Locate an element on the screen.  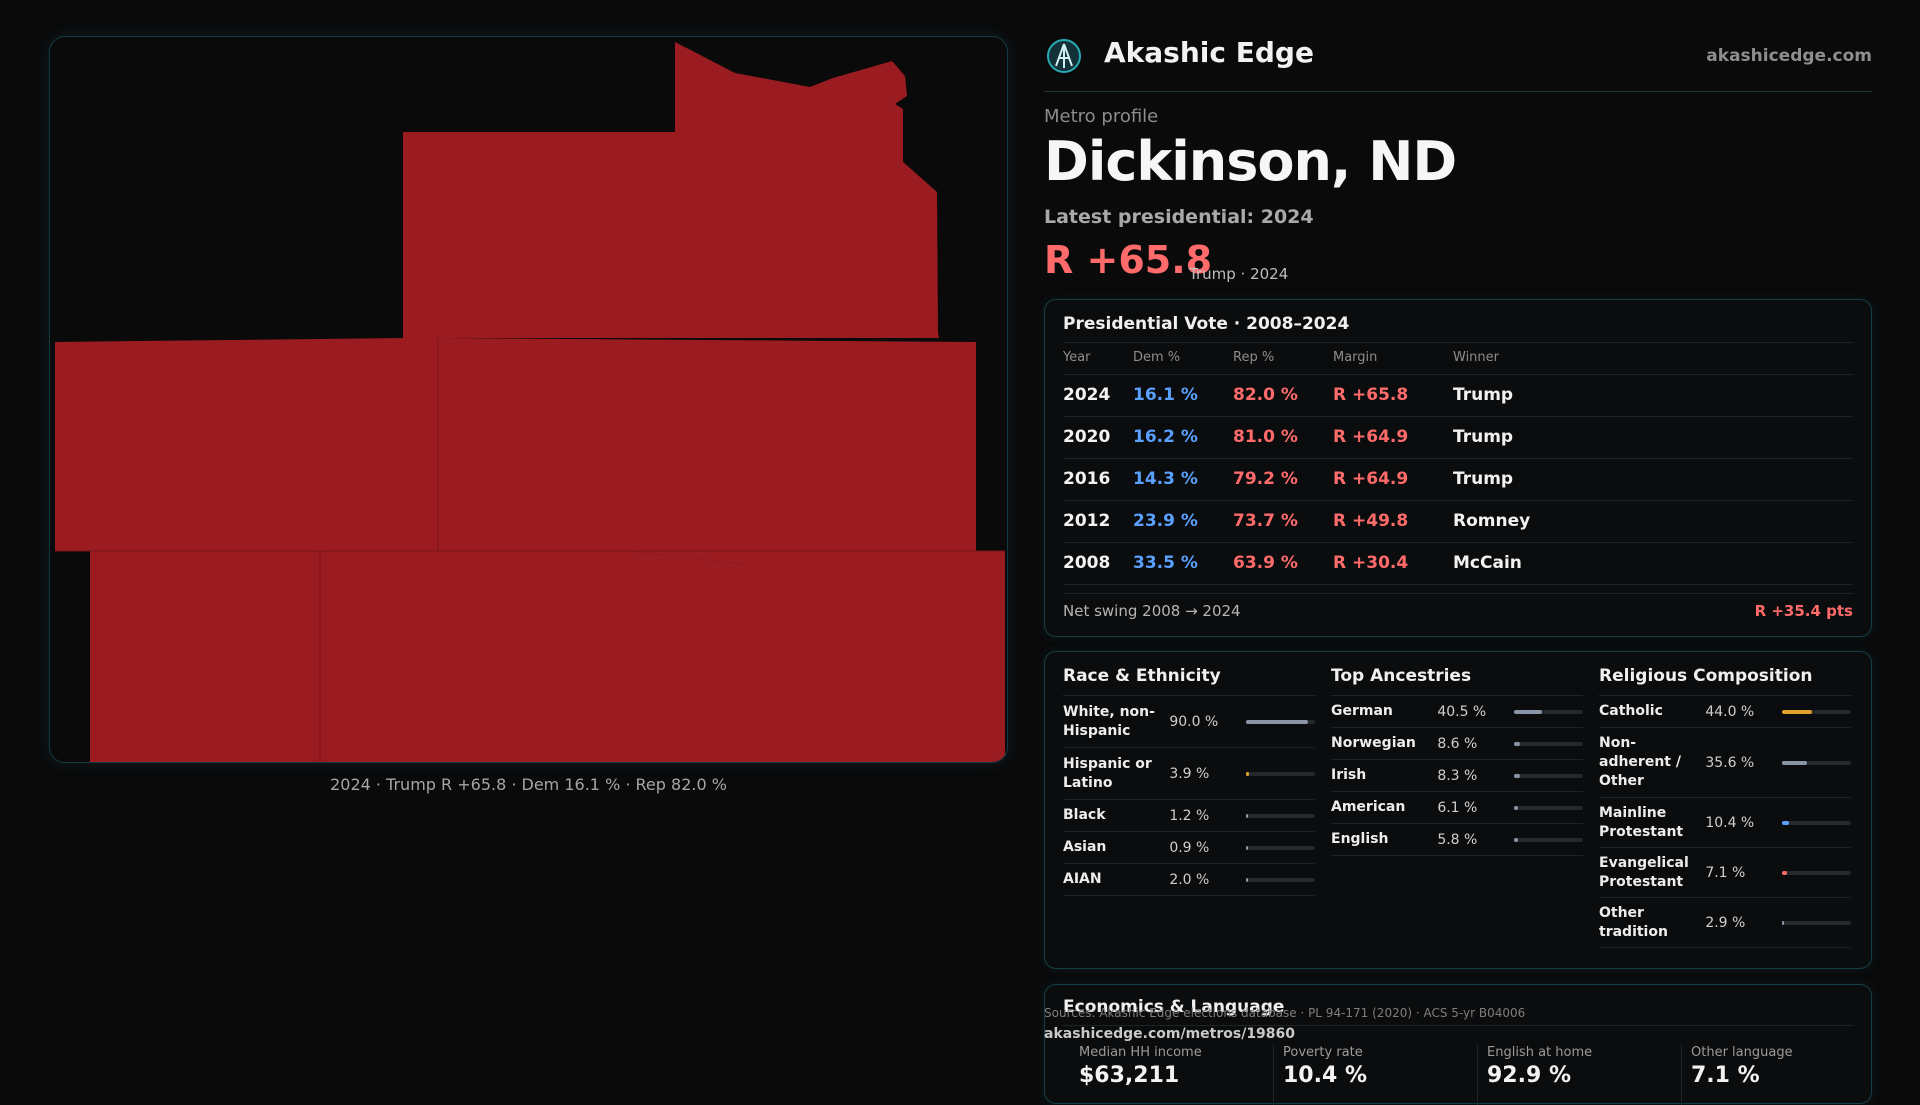
county-shape-center is located at coordinates (707, 451).